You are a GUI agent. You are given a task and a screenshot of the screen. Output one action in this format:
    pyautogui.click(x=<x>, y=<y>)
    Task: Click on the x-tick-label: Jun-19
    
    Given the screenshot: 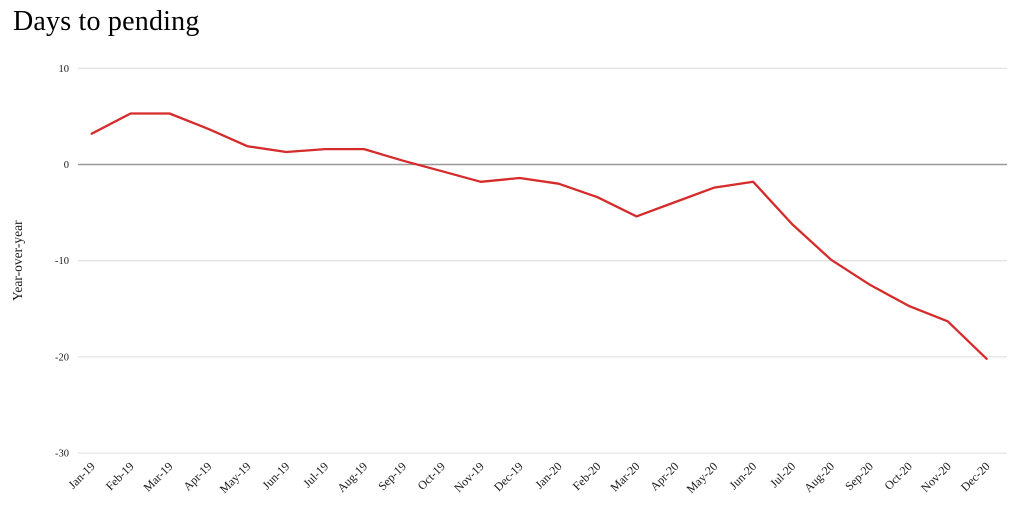 What is the action you would take?
    pyautogui.click(x=275, y=475)
    